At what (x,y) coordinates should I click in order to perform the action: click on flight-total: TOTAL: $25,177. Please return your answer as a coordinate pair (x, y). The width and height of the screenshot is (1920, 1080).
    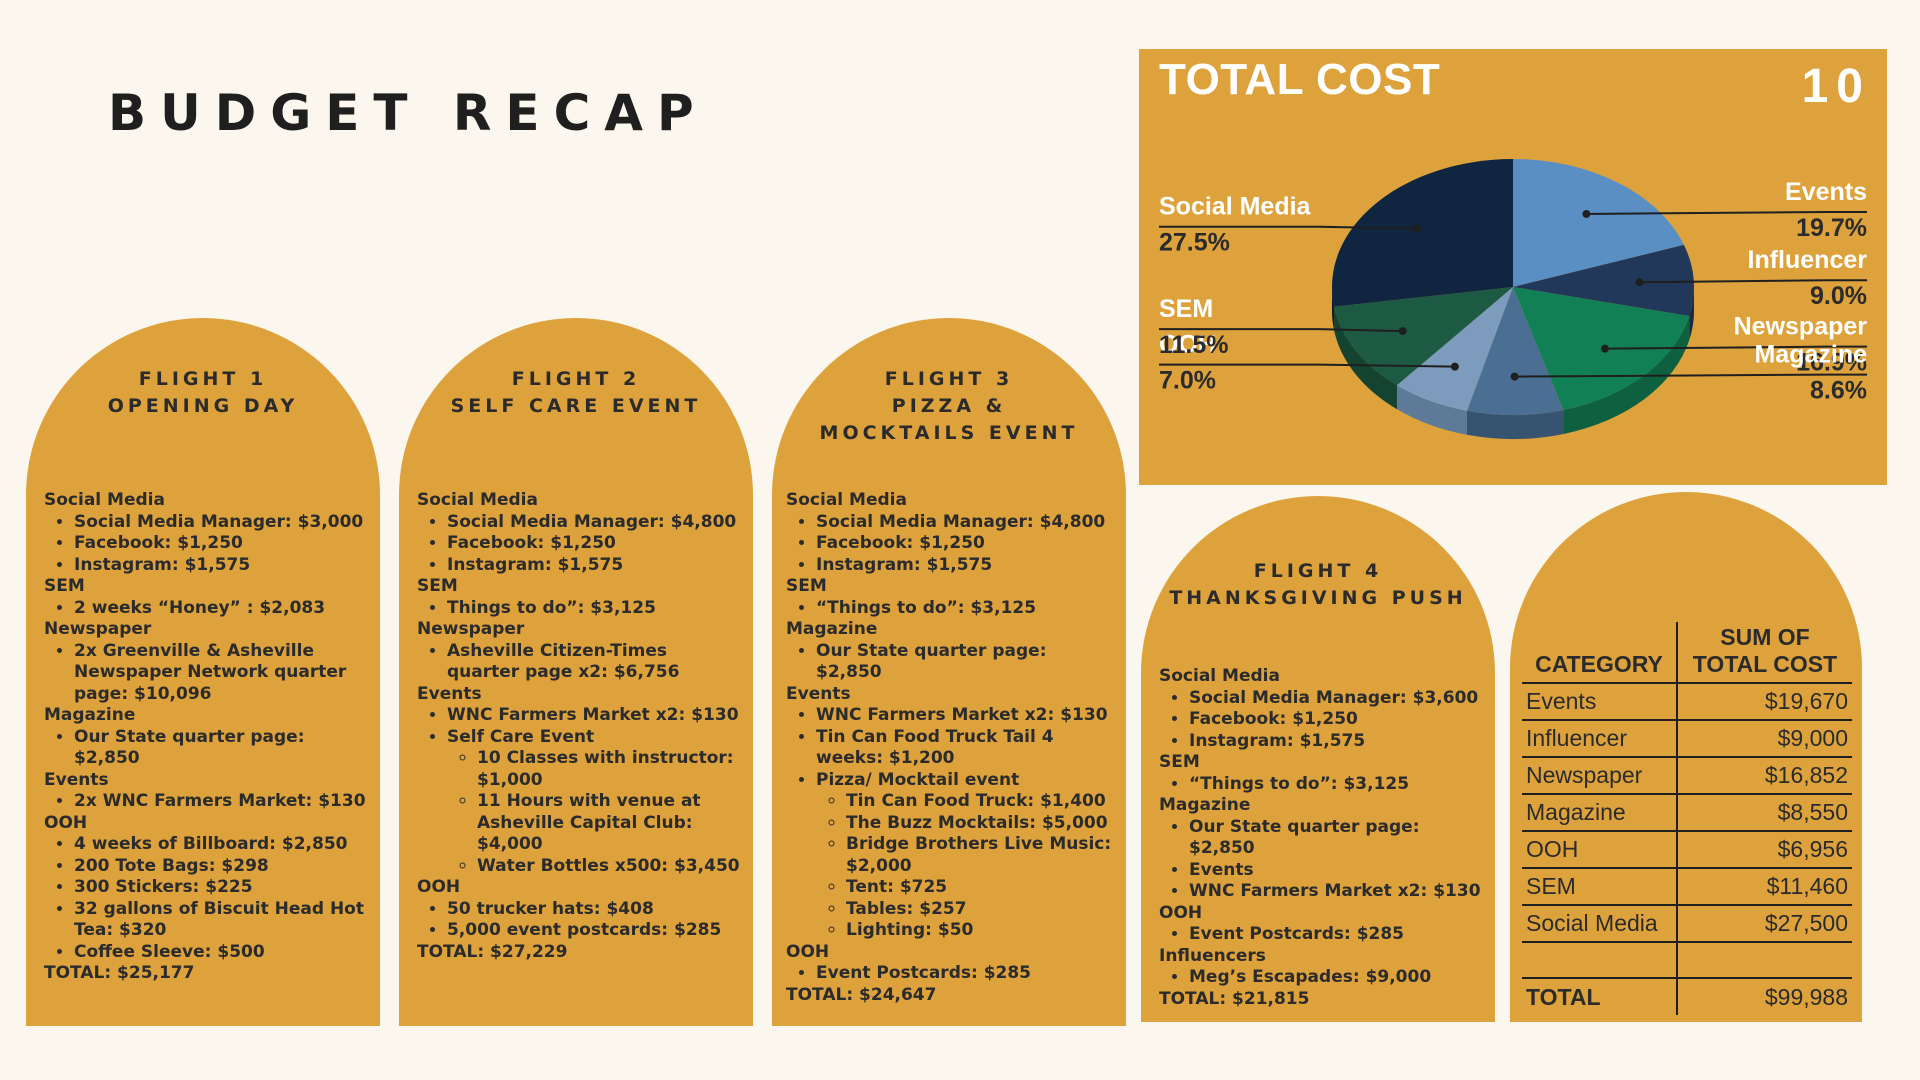
    Looking at the image, I should click on (119, 973).